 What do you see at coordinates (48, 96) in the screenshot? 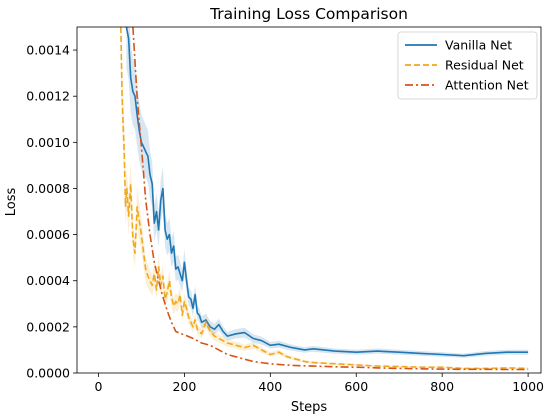
I see `y-tick-label: 0.0012` at bounding box center [48, 96].